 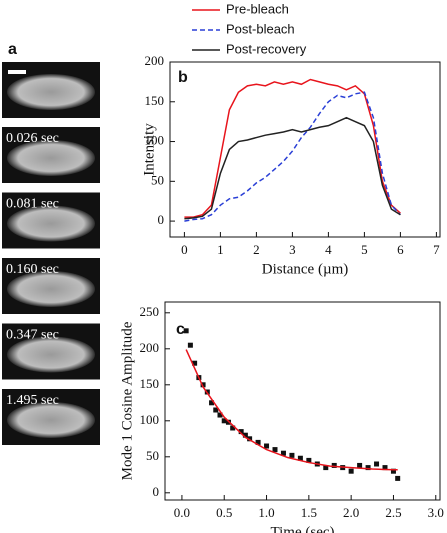 I want to click on x-axis-title: Time (sec), so click(x=302, y=528).